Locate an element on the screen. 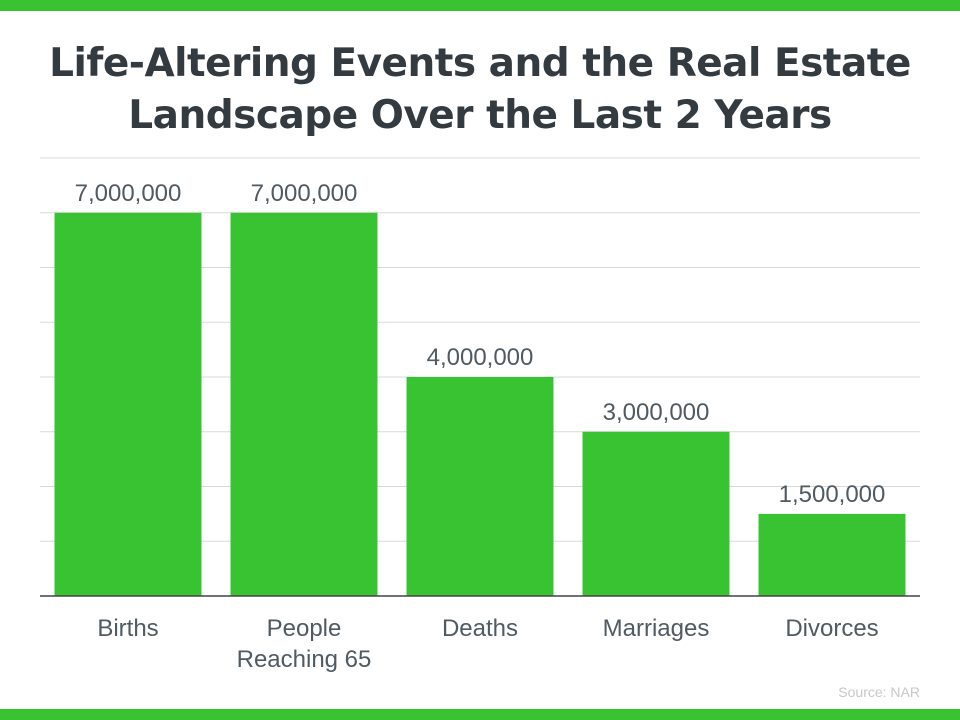  data-label: 4,000,000 is located at coordinates (480, 357).